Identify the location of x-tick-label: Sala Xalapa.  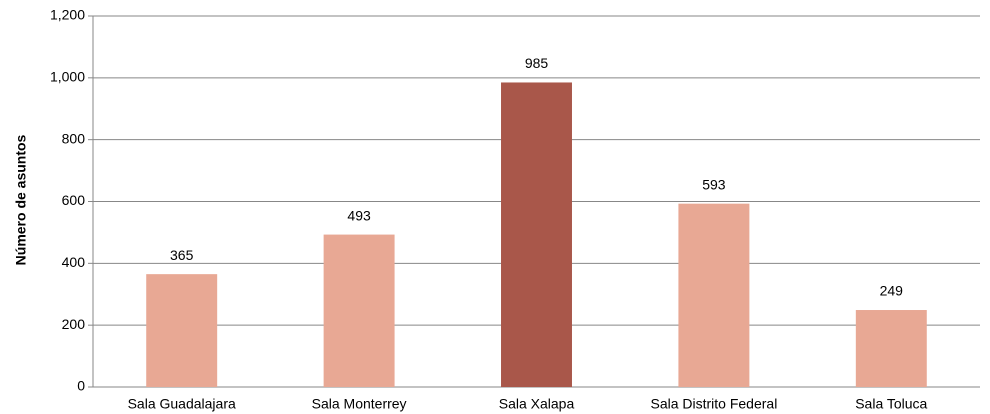
(537, 404).